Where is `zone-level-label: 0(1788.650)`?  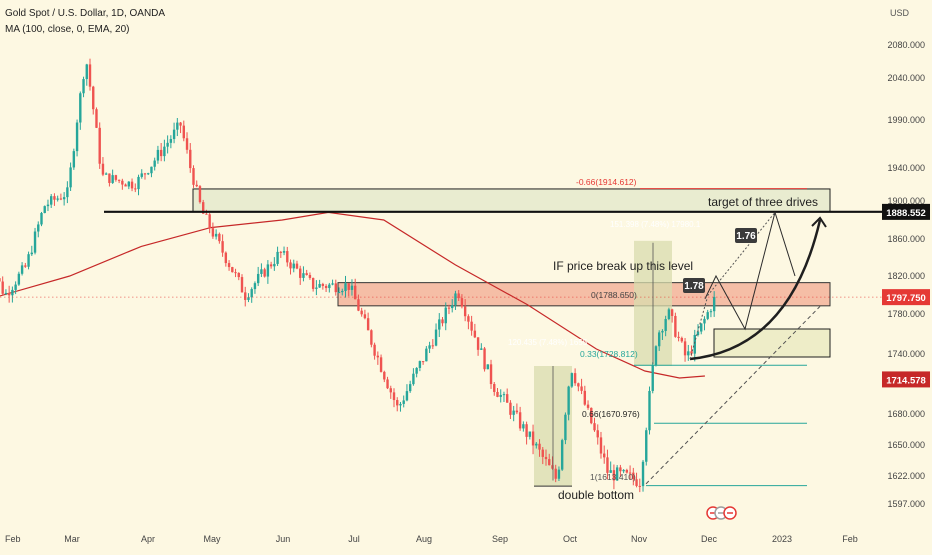 zone-level-label: 0(1788.650) is located at coordinates (614, 295).